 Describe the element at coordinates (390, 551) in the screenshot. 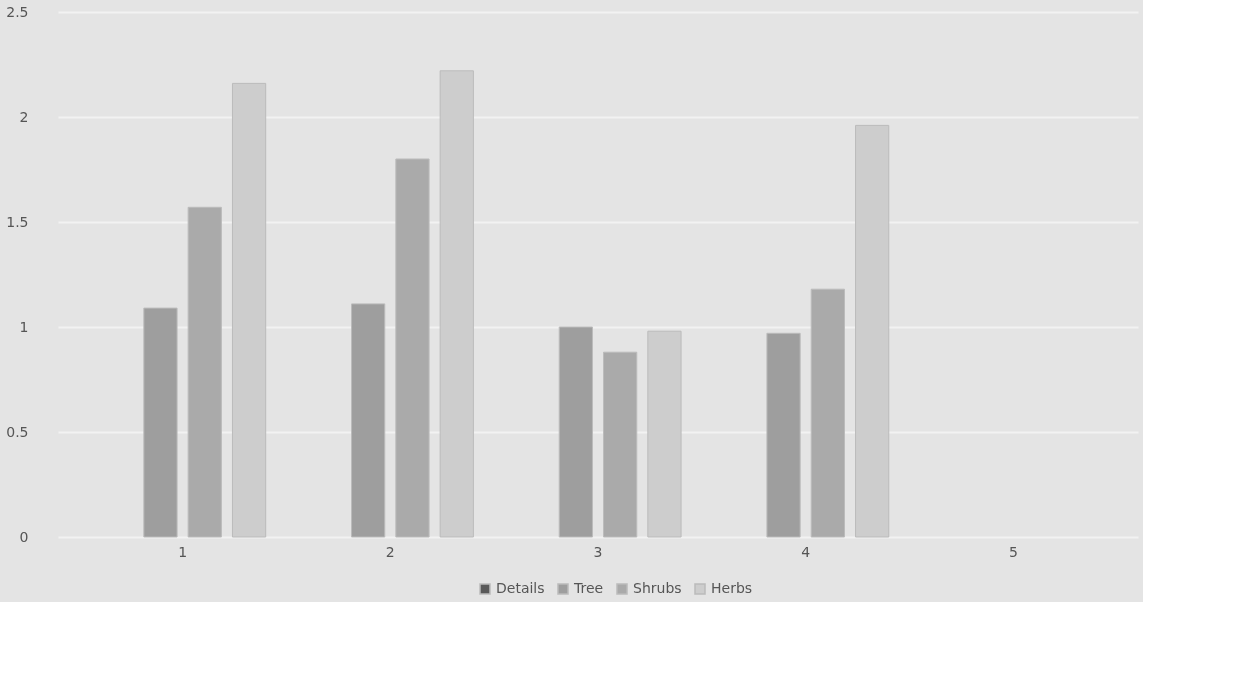

I see `x-tick-label: 2` at that location.